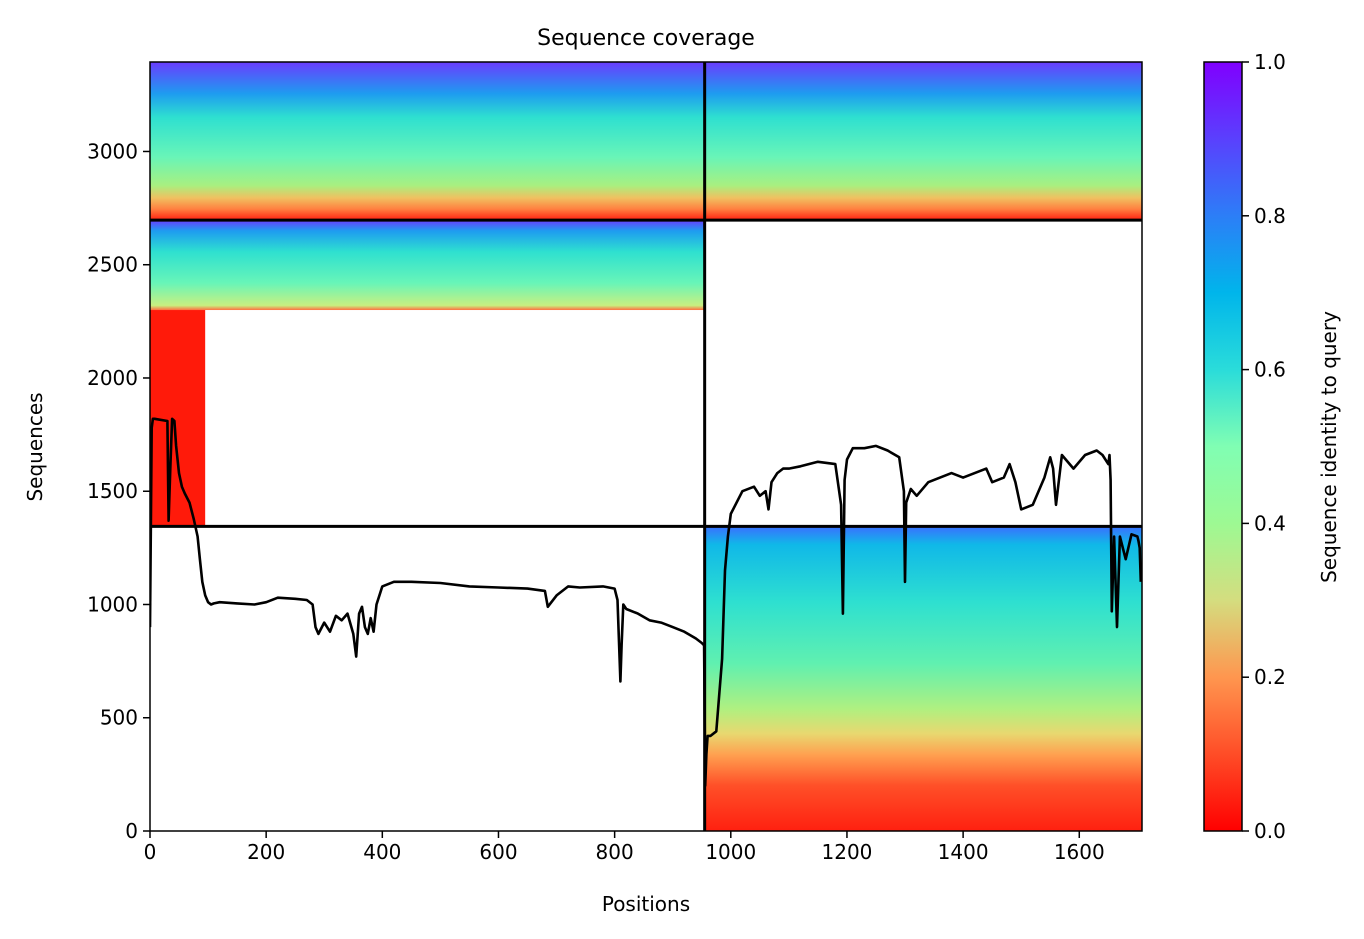  I want to click on colorbar-tick-label: 0.6, so click(1270, 370).